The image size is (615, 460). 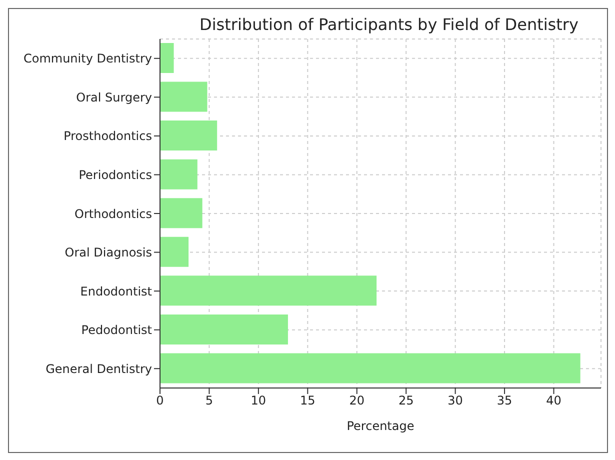 What do you see at coordinates (380, 426) in the screenshot?
I see `x-axis-title: Percentage` at bounding box center [380, 426].